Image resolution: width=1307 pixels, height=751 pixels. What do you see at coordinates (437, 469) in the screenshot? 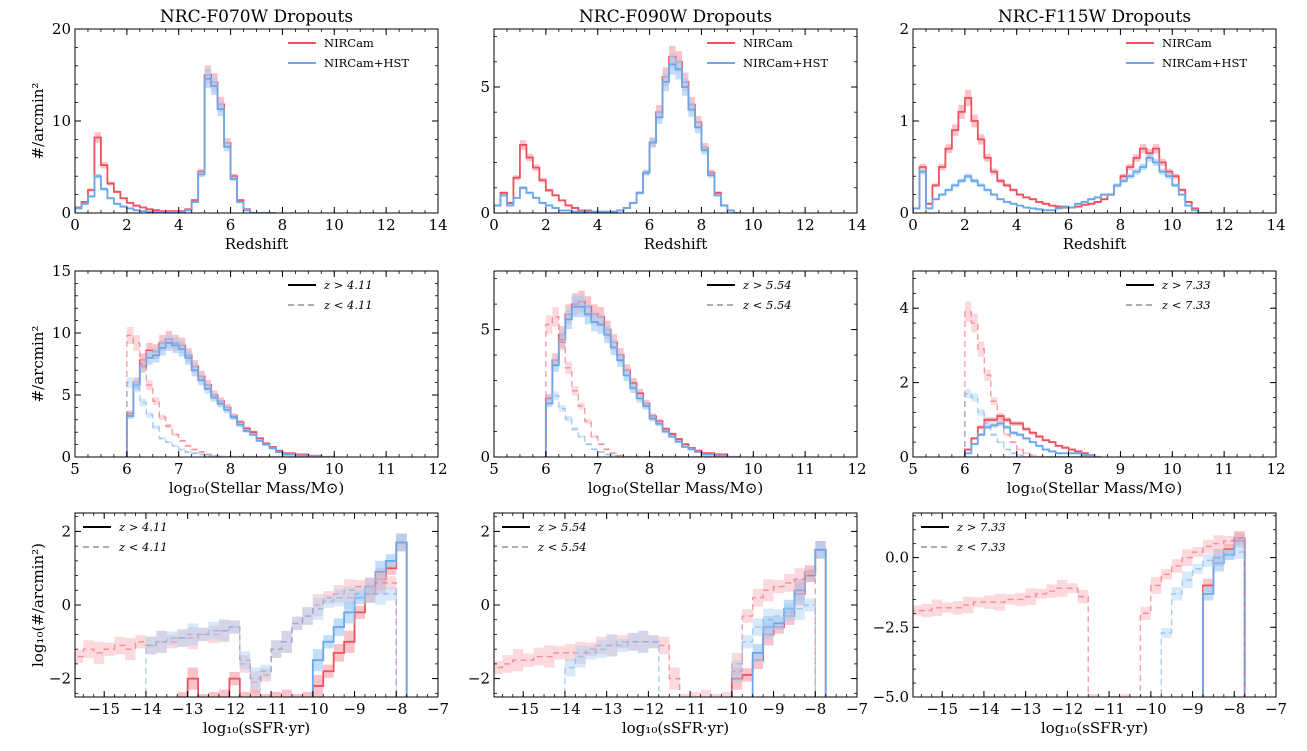
I see `x-tick-label: 12` at bounding box center [437, 469].